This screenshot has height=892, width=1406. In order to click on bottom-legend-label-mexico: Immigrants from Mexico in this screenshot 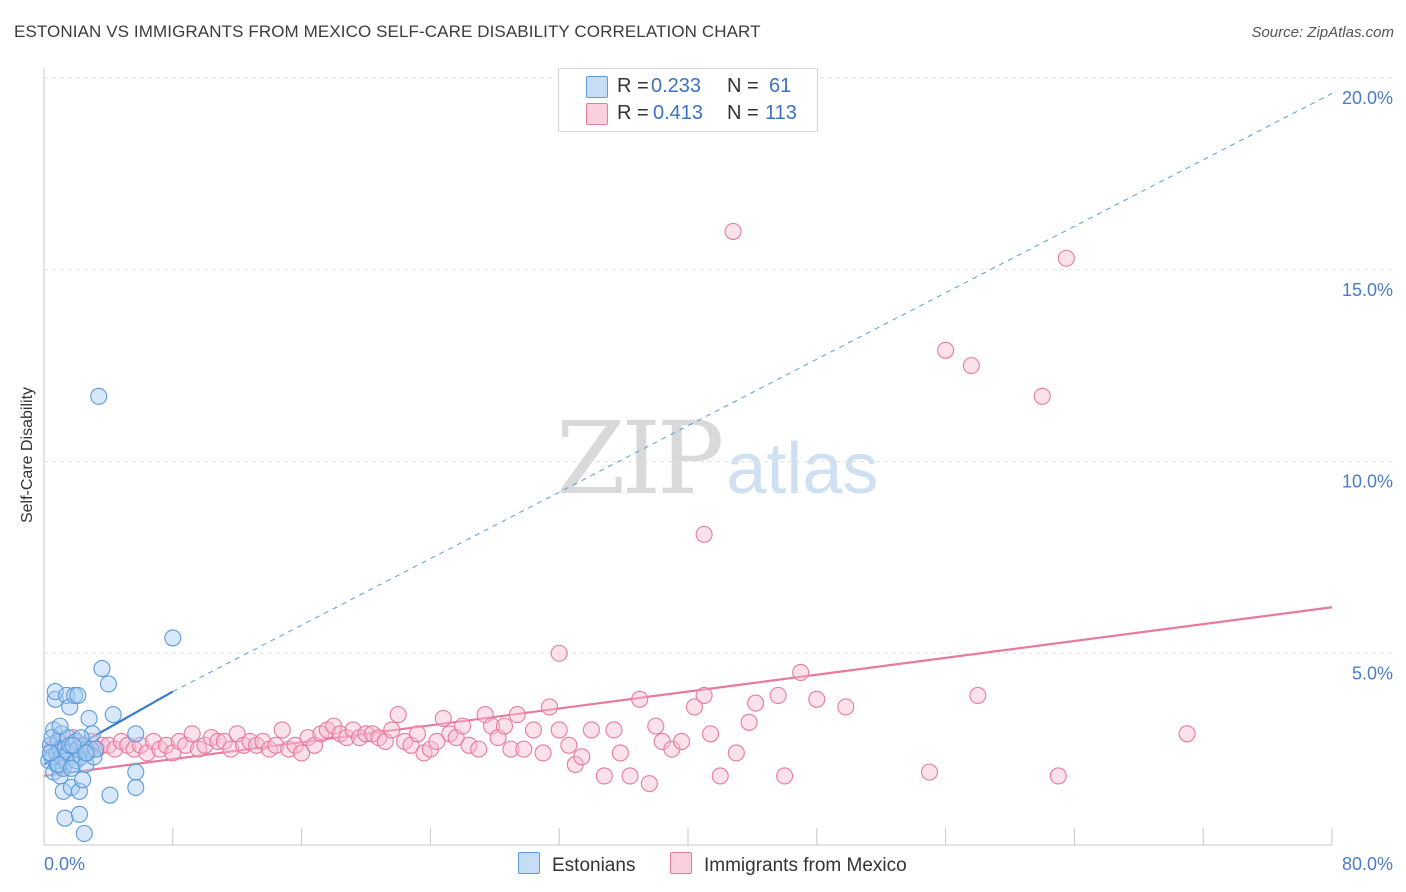, I will do `click(805, 865)`.